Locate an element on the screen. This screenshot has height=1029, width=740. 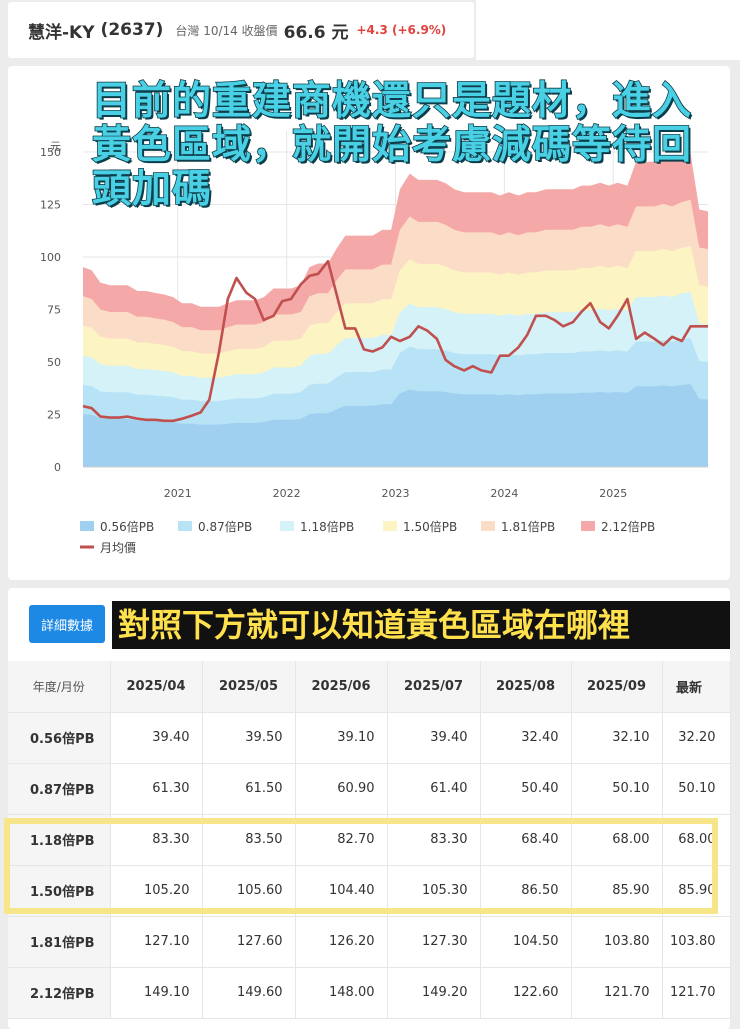
table-cell: 82.70 is located at coordinates (341, 840).